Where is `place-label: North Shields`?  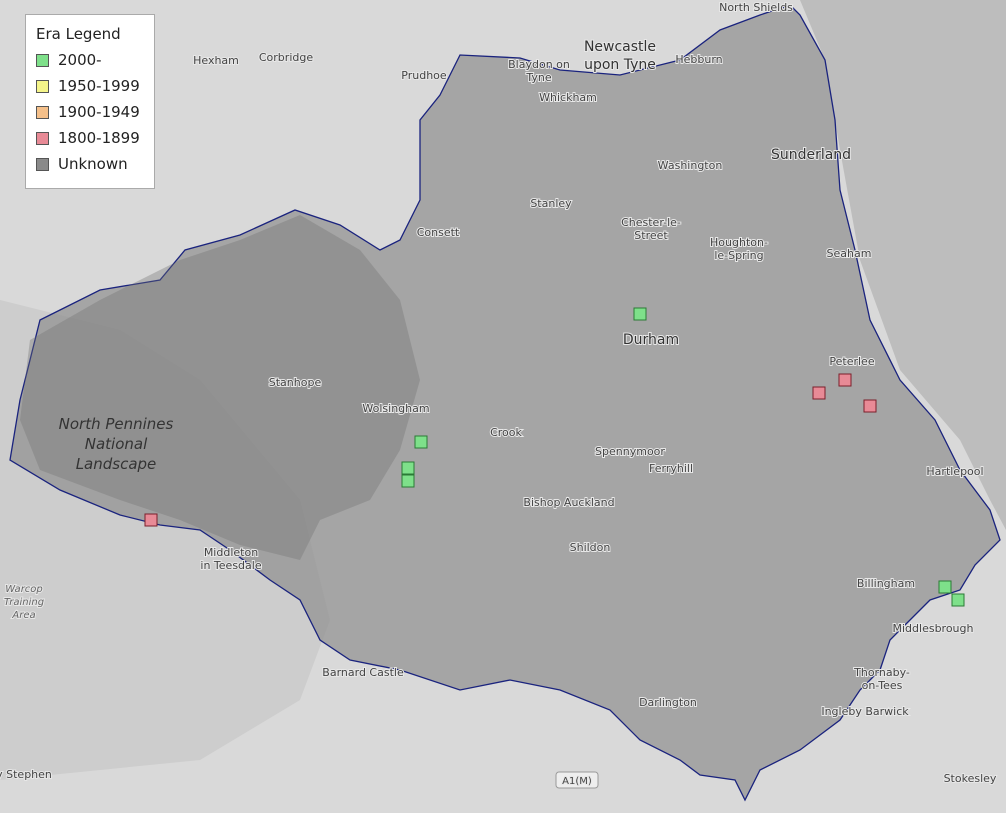 place-label: North Shields is located at coordinates (756, 7).